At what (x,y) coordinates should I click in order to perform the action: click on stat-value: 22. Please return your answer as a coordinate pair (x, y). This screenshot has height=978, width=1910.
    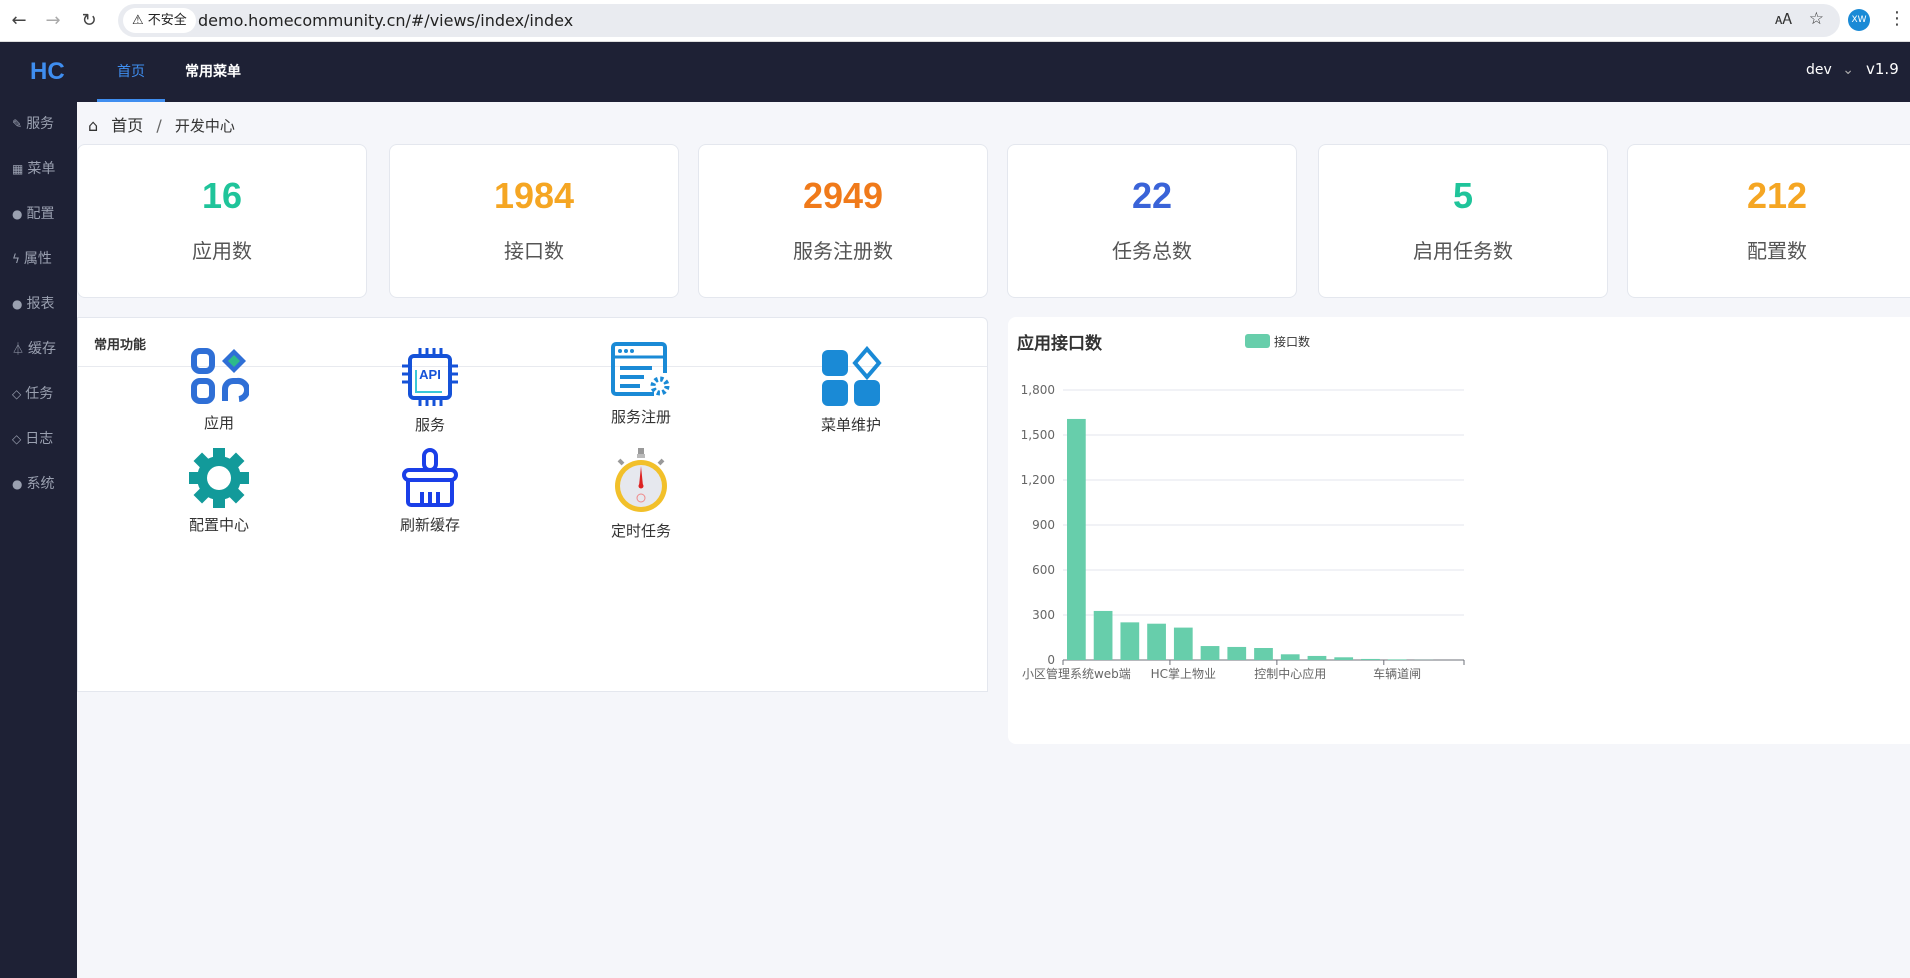
    Looking at the image, I should click on (1152, 195).